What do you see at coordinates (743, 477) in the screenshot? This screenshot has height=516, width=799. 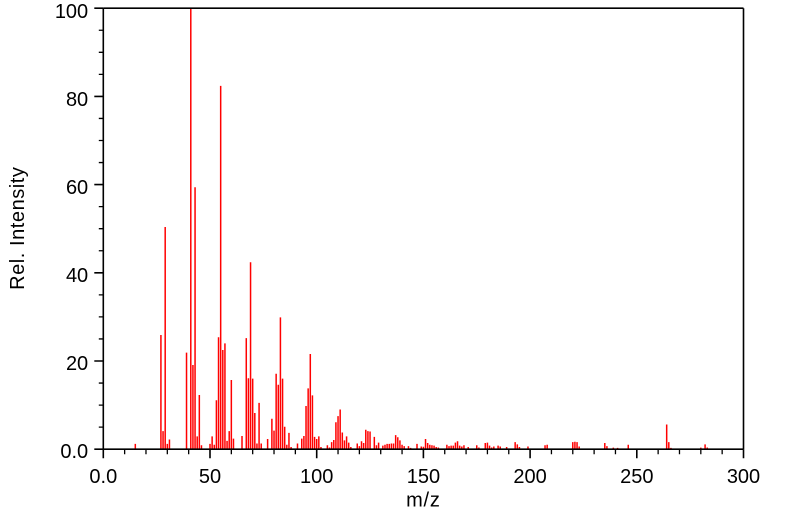 I see `svg-text: 300` at bounding box center [743, 477].